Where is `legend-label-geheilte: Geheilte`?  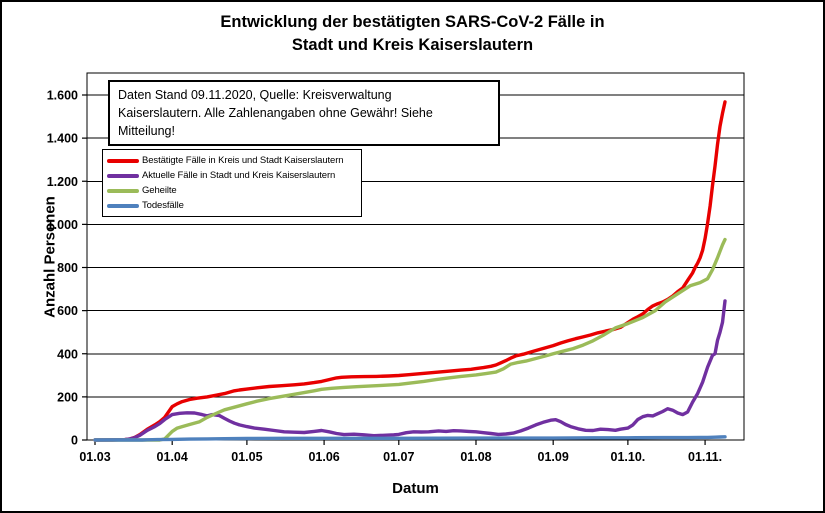 legend-label-geheilte: Geheilte is located at coordinates (159, 190).